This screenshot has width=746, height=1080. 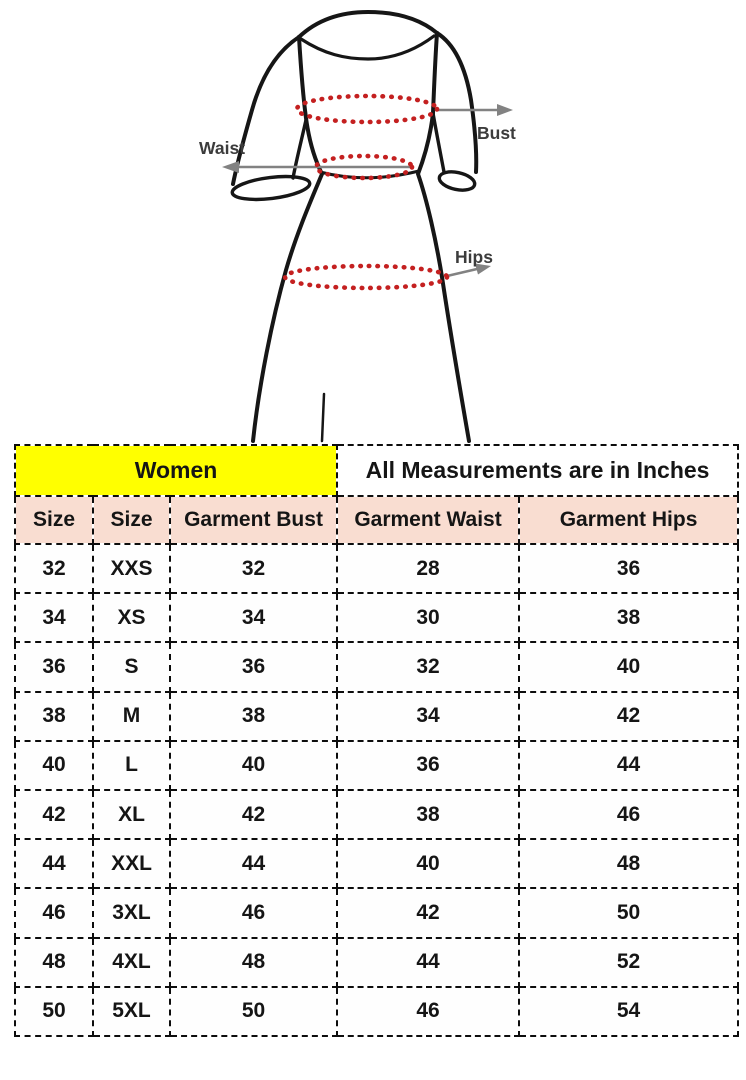 What do you see at coordinates (364, 167) in the screenshot?
I see `waist-dotted-ellipse` at bounding box center [364, 167].